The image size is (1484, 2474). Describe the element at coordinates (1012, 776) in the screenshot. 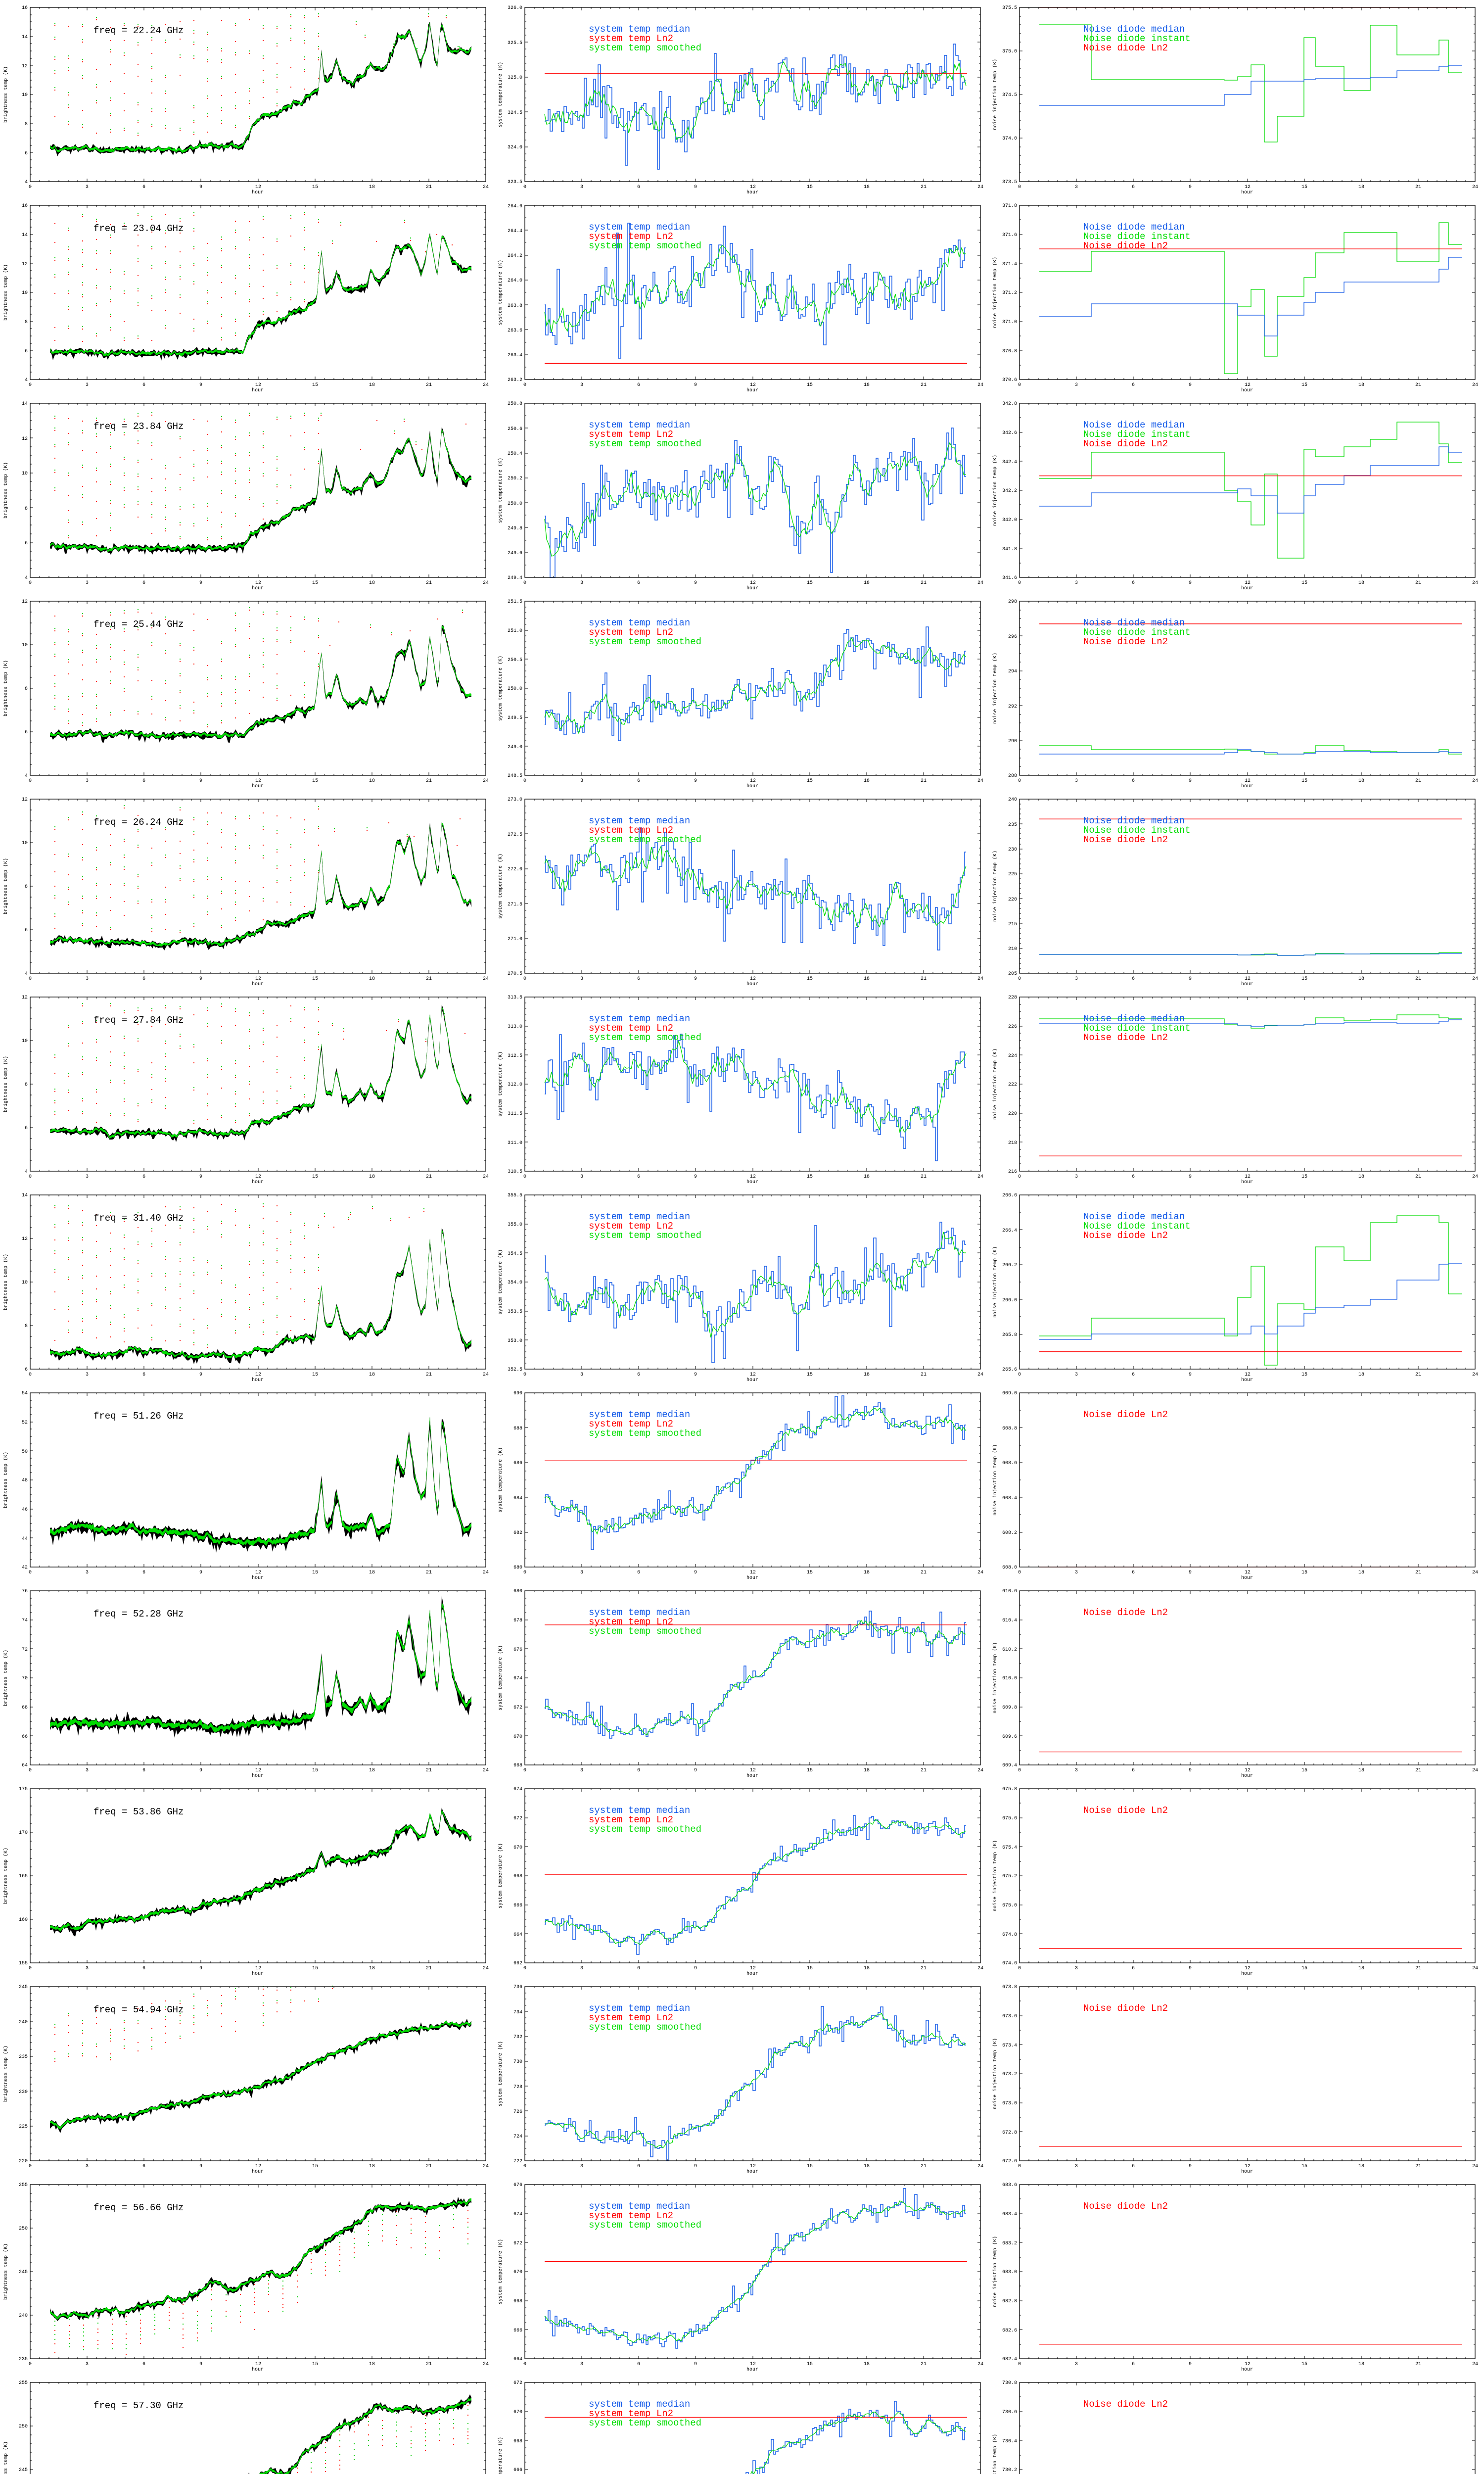

I see `svg-text: 288` at that location.